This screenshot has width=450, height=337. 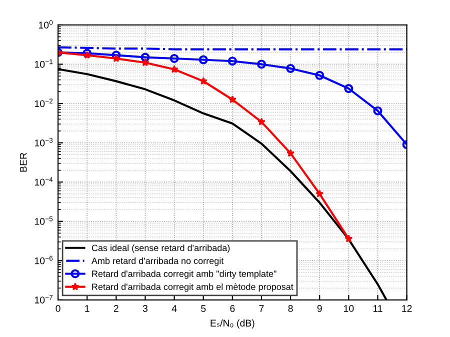 I want to click on x-tick-label: 9, so click(x=319, y=308).